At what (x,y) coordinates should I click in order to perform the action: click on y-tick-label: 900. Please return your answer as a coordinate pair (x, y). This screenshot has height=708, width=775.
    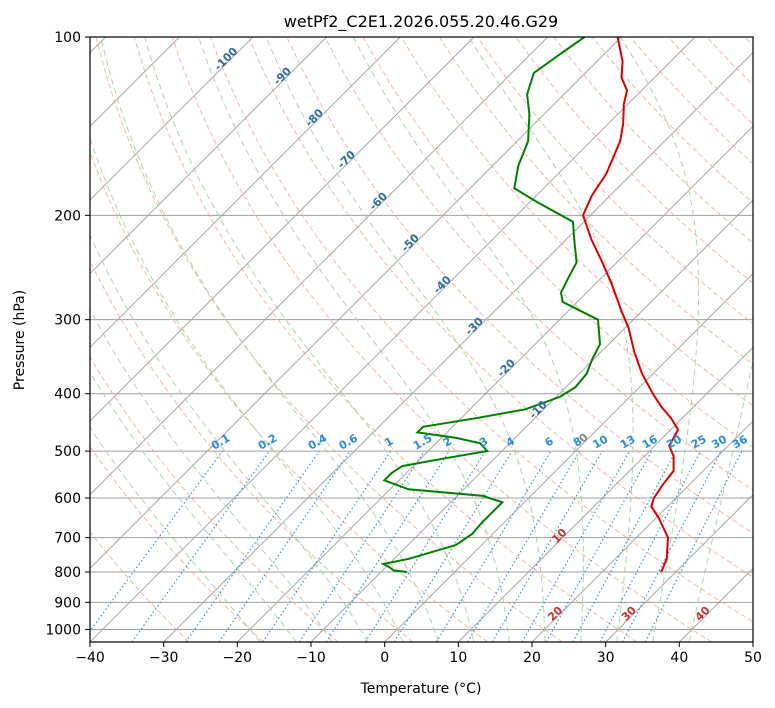
    Looking at the image, I should click on (67, 603).